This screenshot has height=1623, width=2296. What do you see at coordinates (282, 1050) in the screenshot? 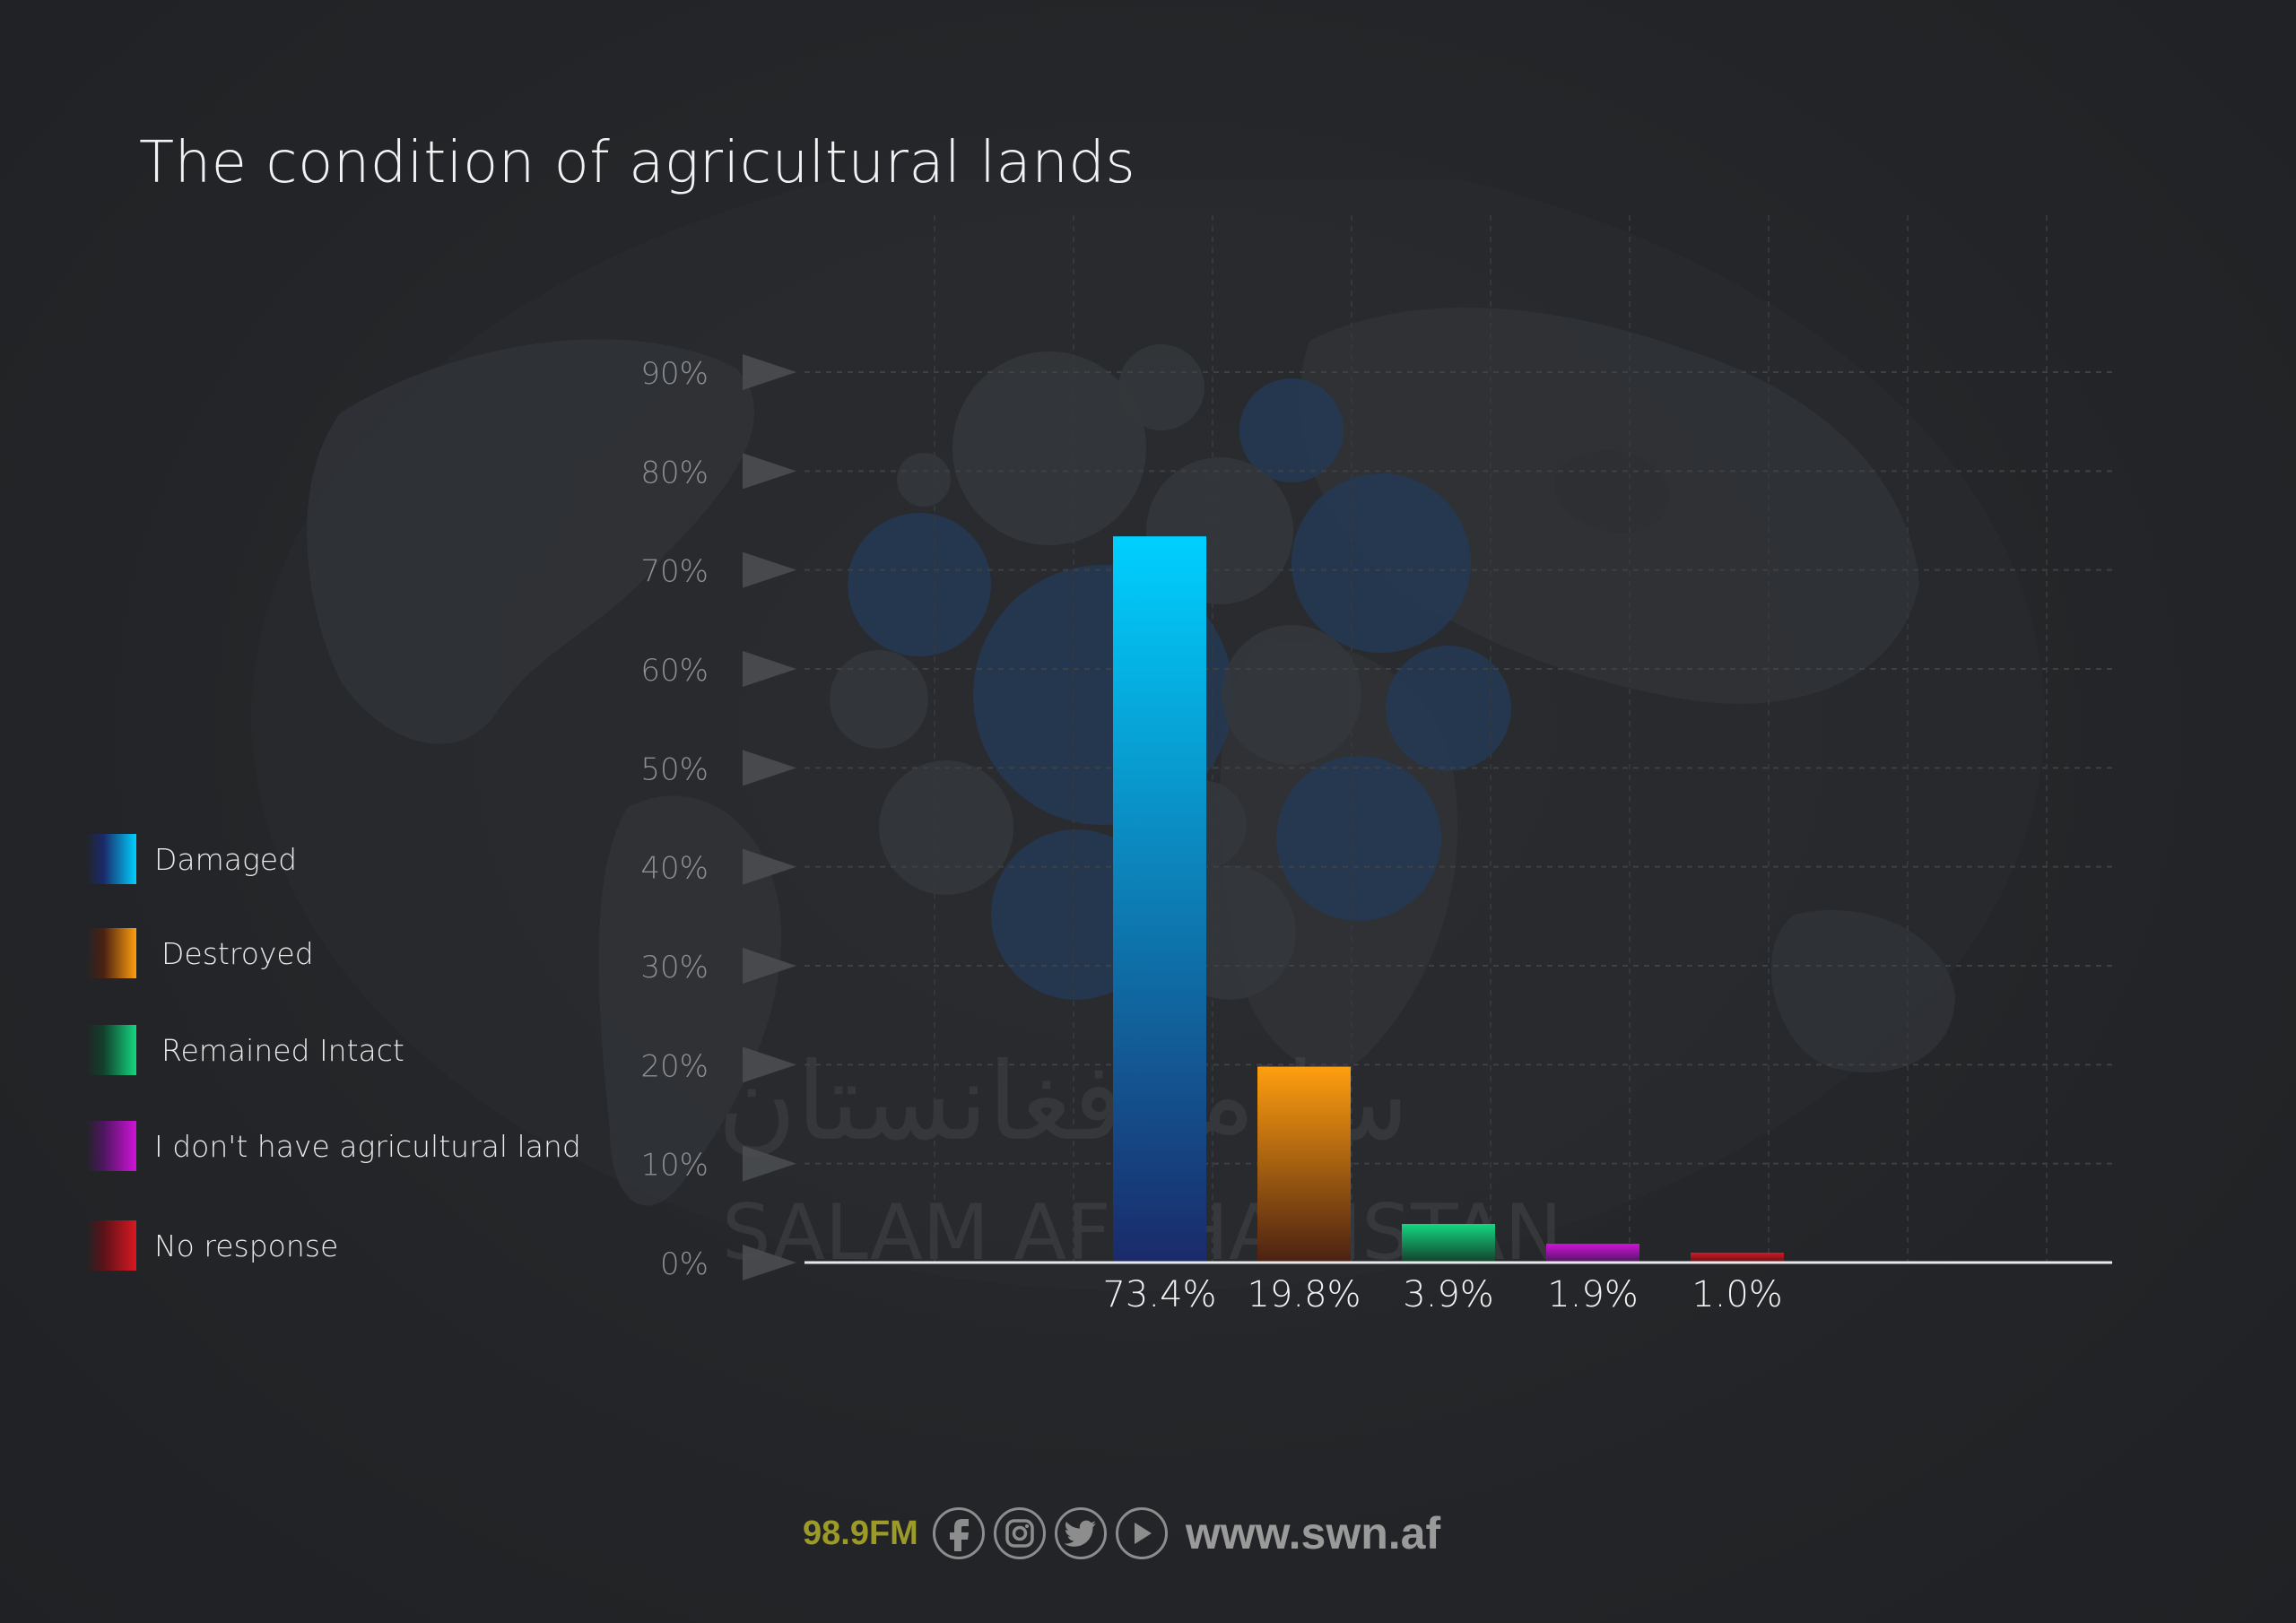
I see `legend-label: Remained Intact` at bounding box center [282, 1050].